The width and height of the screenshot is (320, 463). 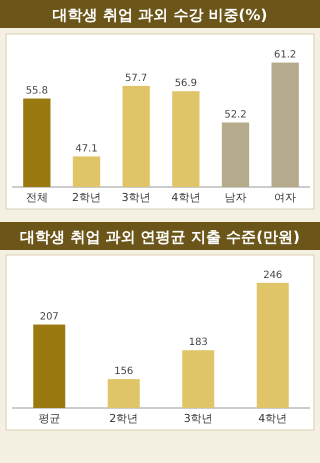 What do you see at coordinates (285, 55) in the screenshot?
I see `data-label: 61.2` at bounding box center [285, 55].